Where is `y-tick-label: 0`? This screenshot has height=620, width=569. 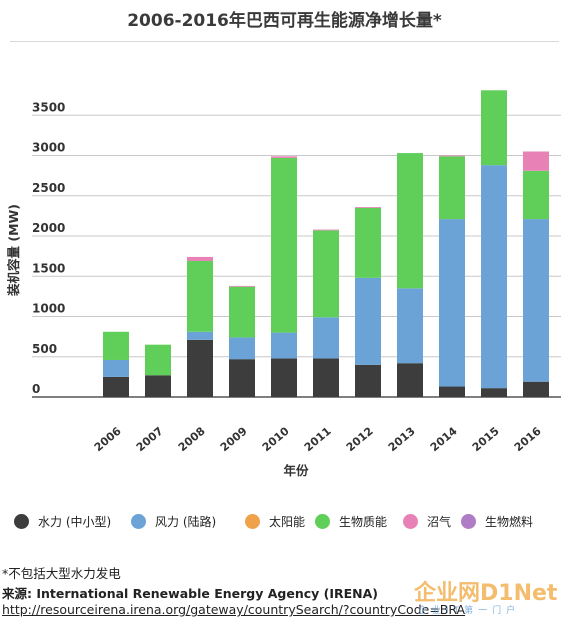 y-tick-label: 0 is located at coordinates (36, 389).